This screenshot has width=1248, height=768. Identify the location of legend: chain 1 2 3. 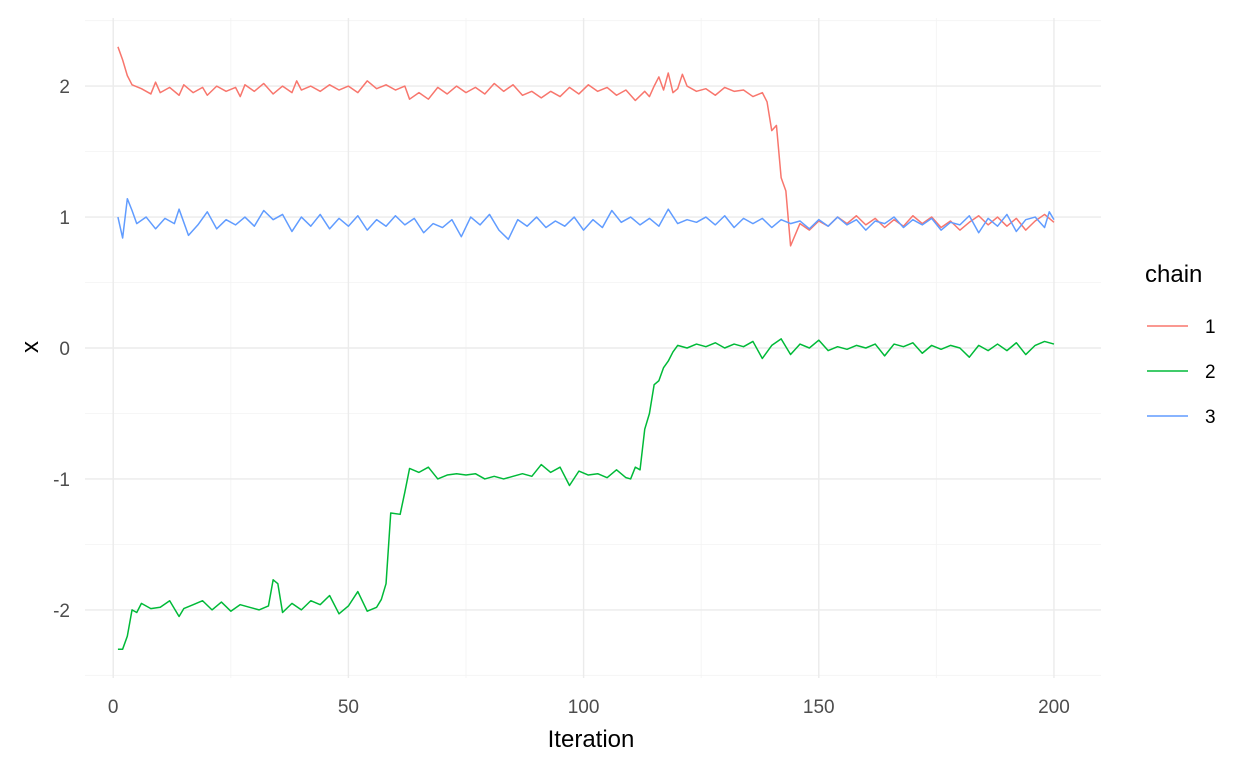
(1180, 344).